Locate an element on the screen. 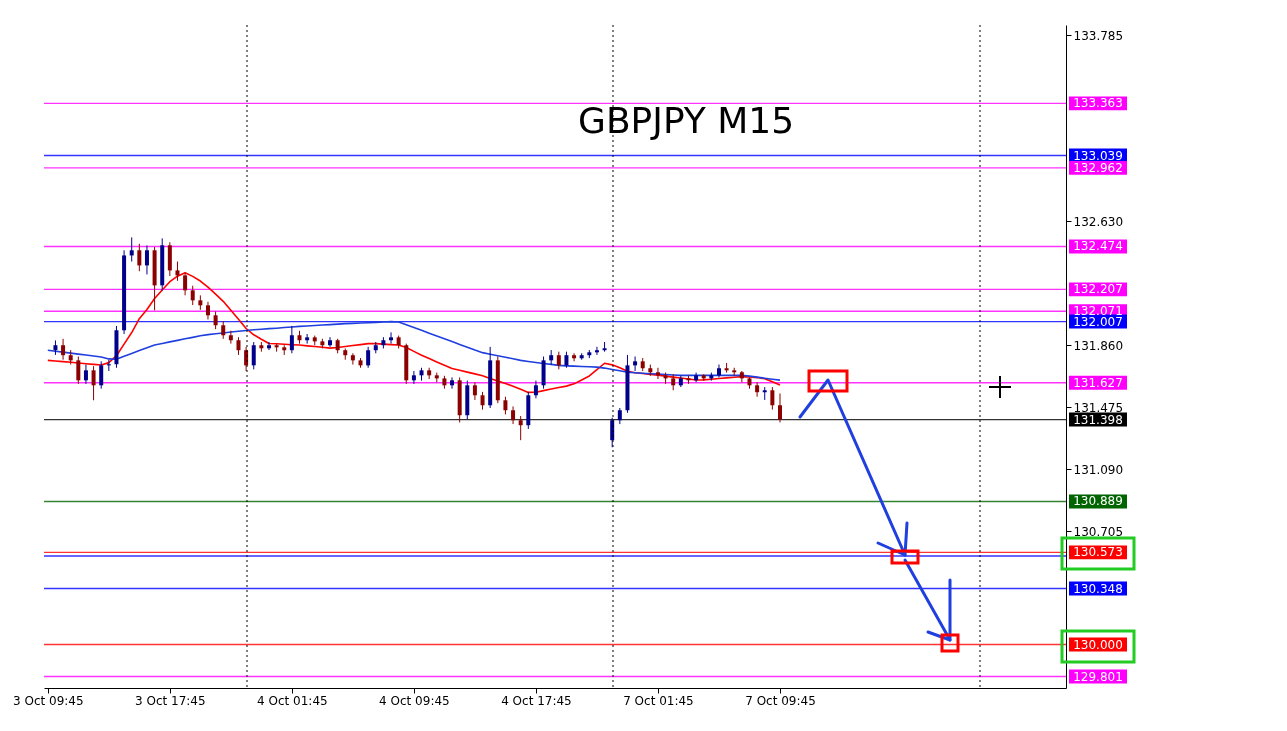 This screenshot has height=731, width=1287. x-tick-label: 4 Oct 01:45 is located at coordinates (292, 700).